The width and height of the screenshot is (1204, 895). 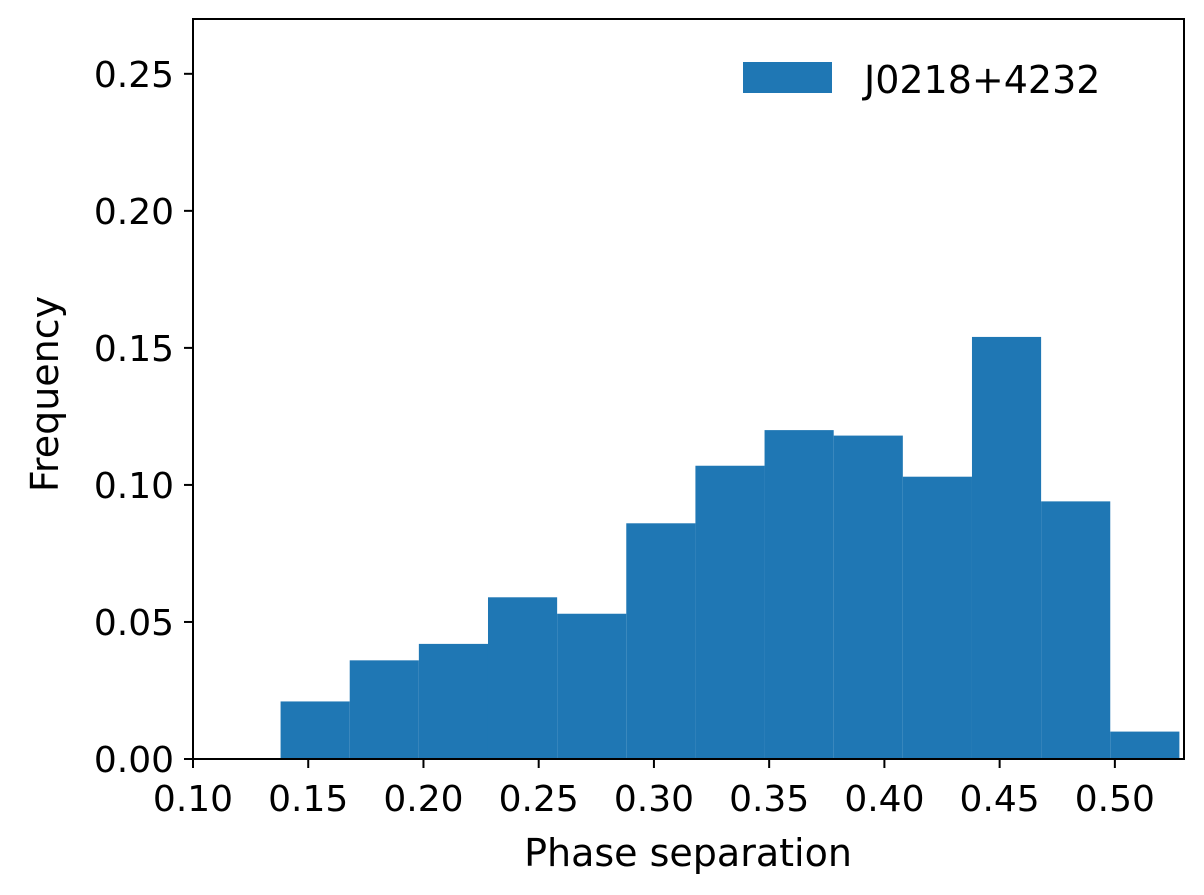 I want to click on x-tick-label: 0.20, so click(x=423, y=799).